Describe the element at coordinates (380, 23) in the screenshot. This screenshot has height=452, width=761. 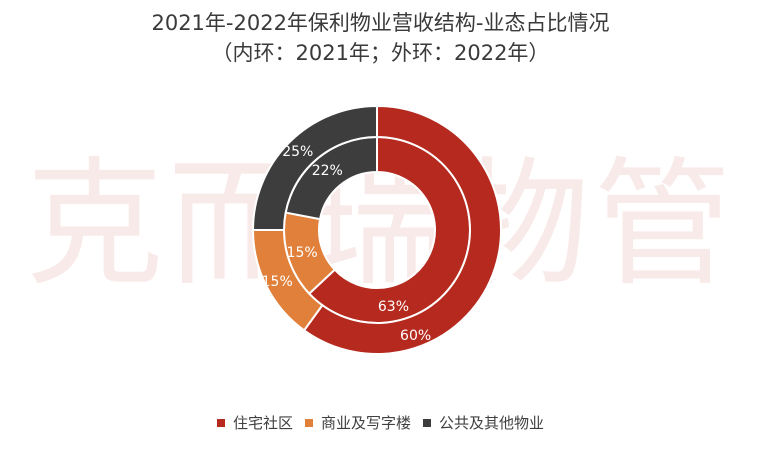
I see `chart-title-main: 2021年-2022年保利物业营收结构-业态占比情况` at that location.